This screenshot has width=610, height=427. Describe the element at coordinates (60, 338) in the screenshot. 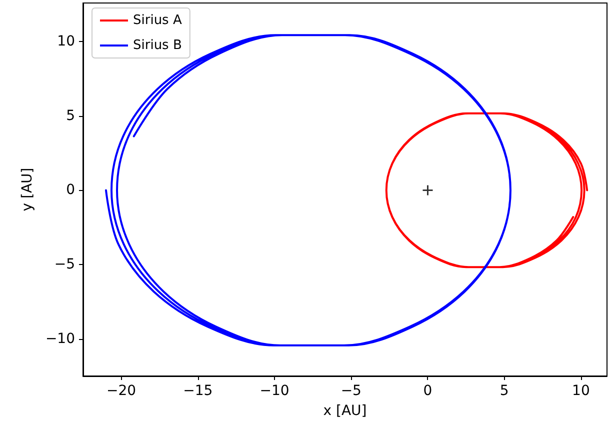

I see `y-tick-label: −10` at that location.